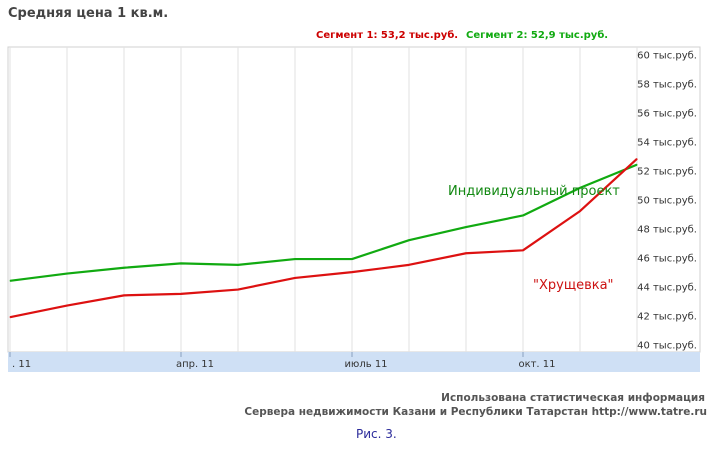 This screenshot has width=711, height=450. Describe the element at coordinates (21, 364) in the screenshot. I see `x-tick-label: . 11` at that location.